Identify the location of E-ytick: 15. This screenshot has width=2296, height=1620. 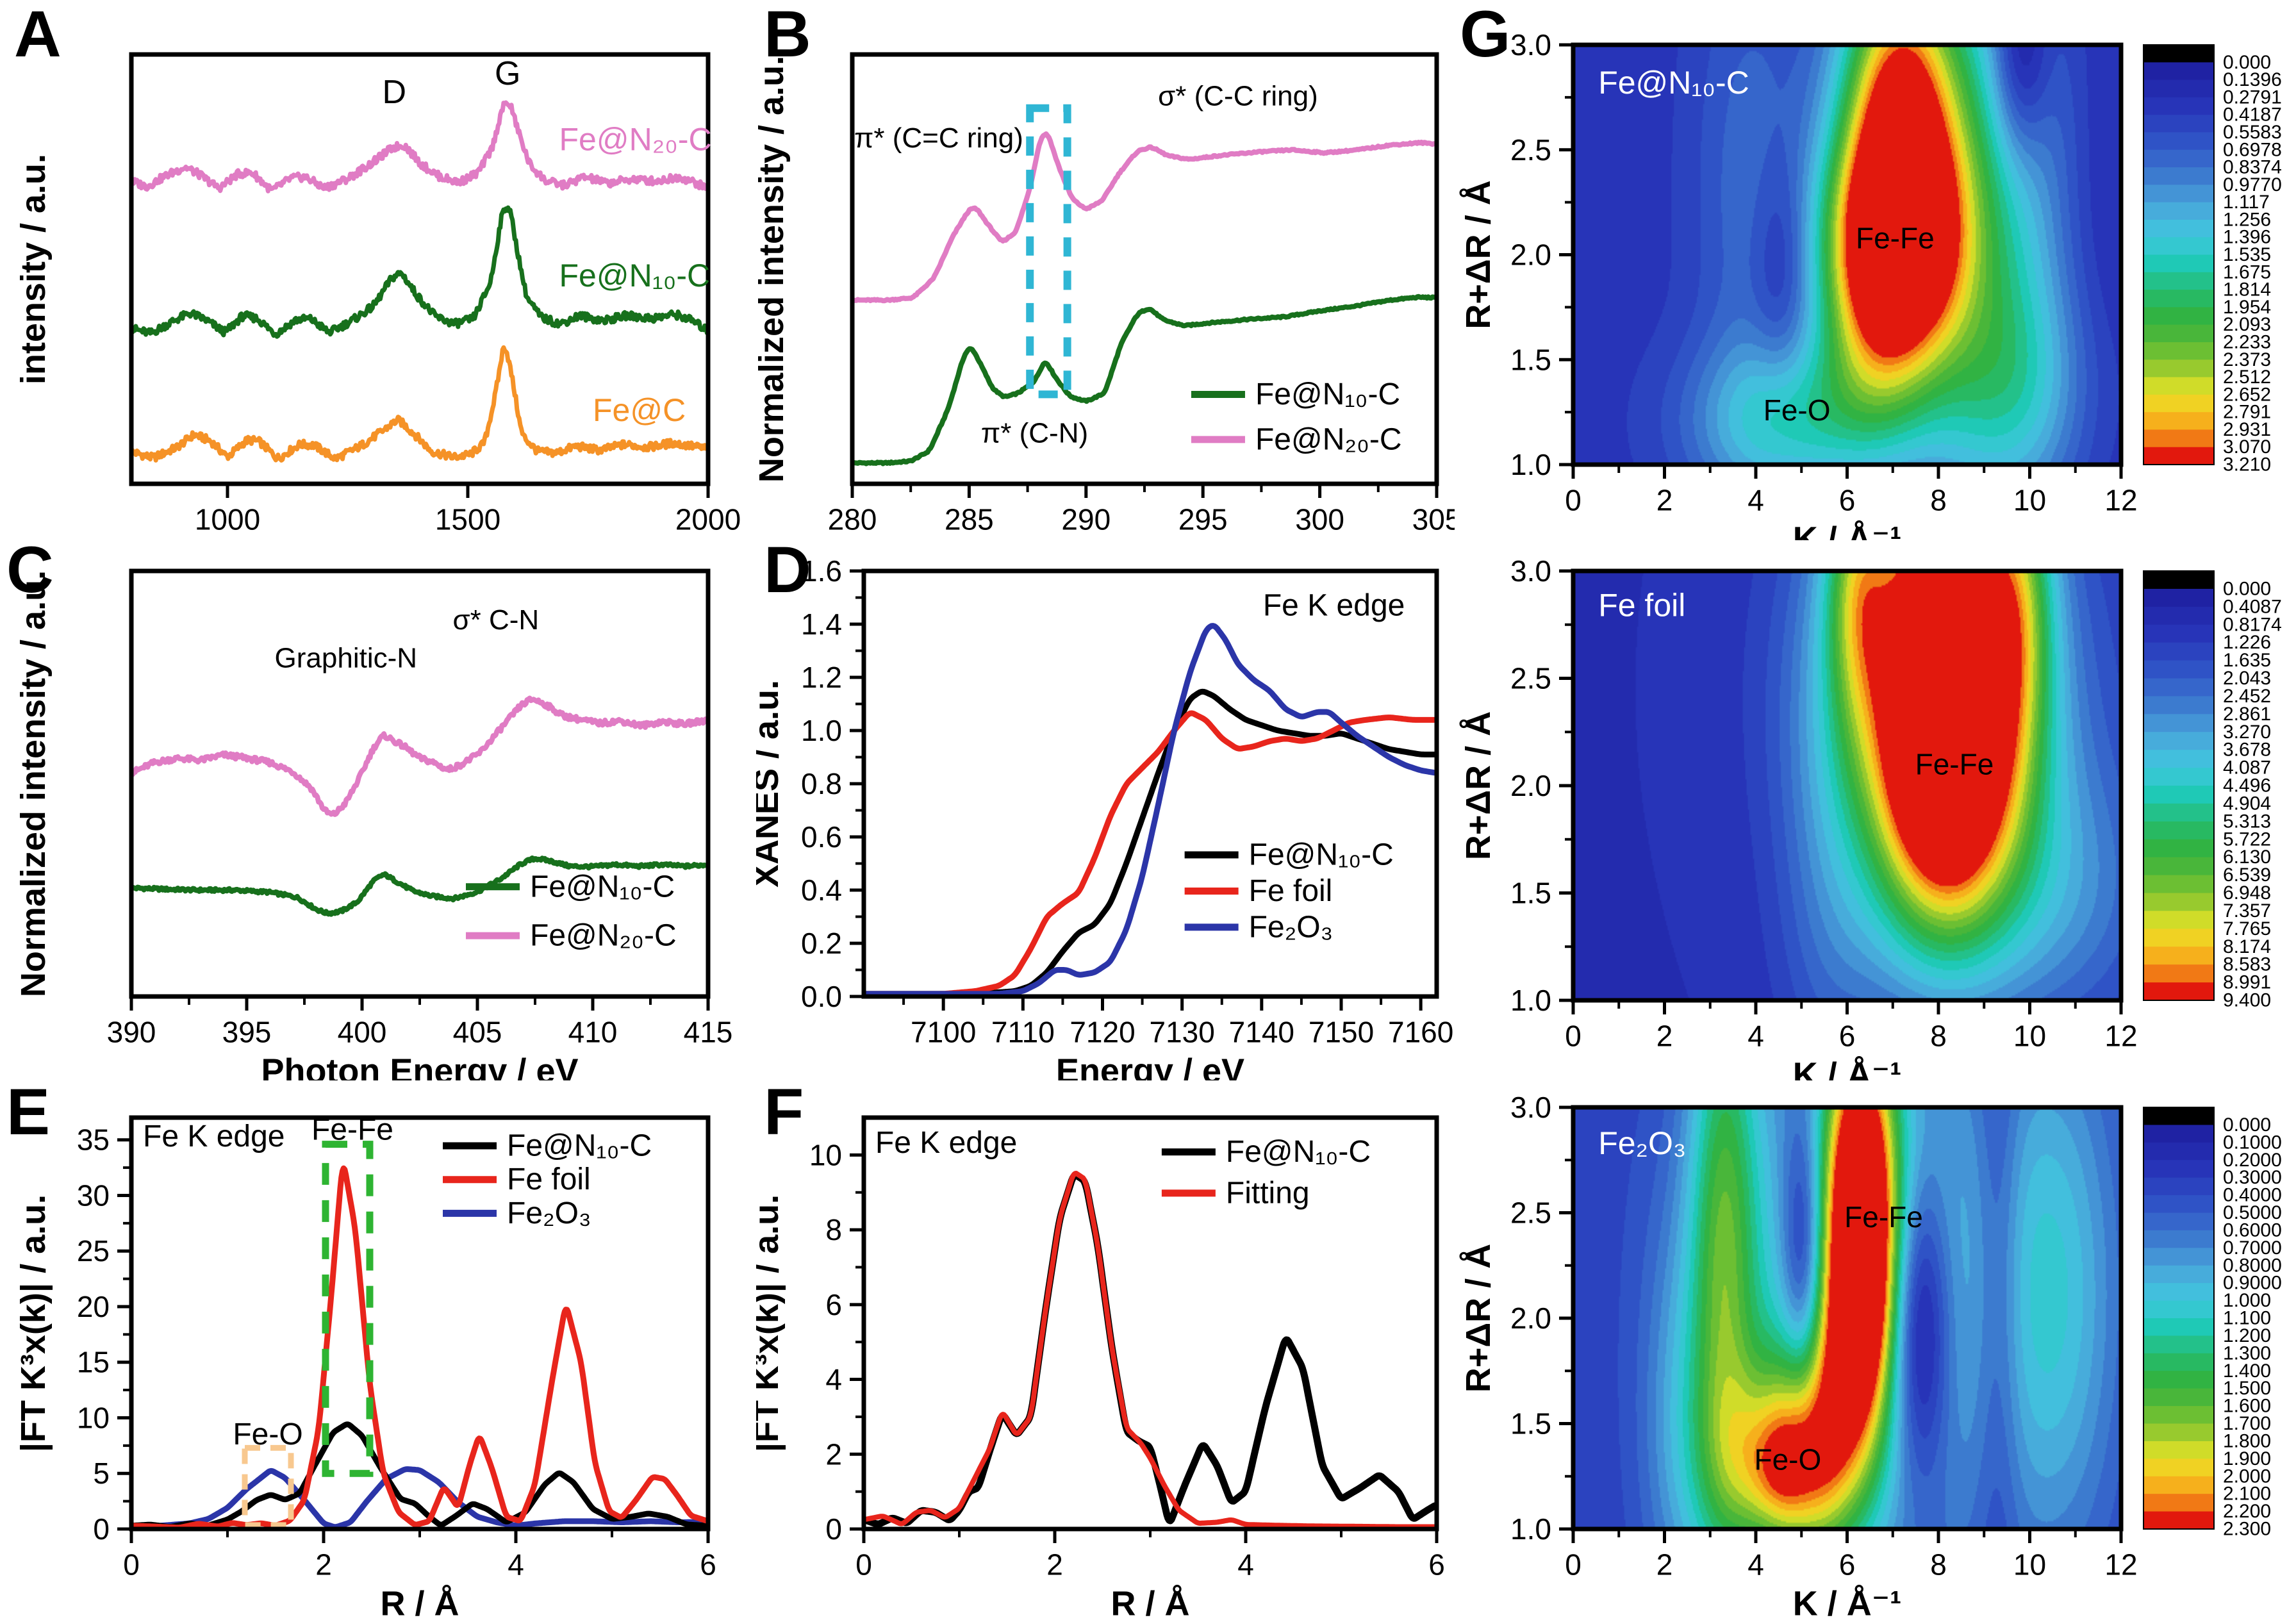
(93, 1362).